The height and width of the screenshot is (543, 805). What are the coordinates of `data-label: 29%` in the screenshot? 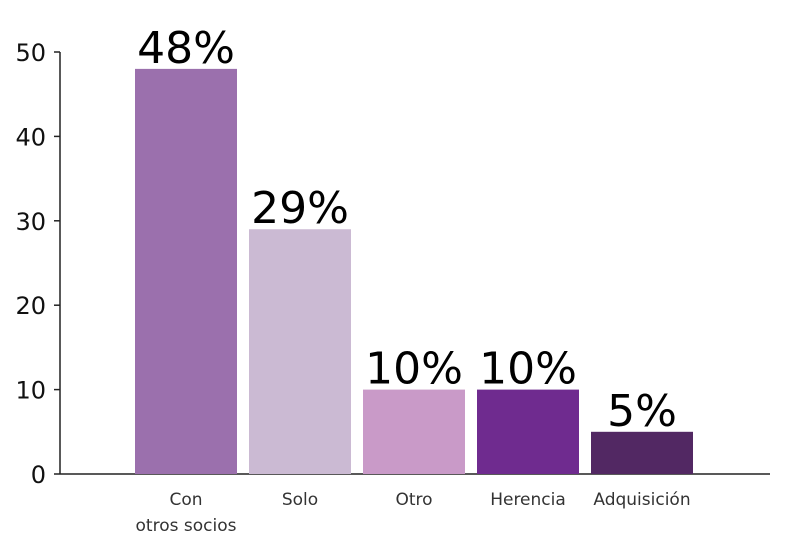 It's located at (300, 208).